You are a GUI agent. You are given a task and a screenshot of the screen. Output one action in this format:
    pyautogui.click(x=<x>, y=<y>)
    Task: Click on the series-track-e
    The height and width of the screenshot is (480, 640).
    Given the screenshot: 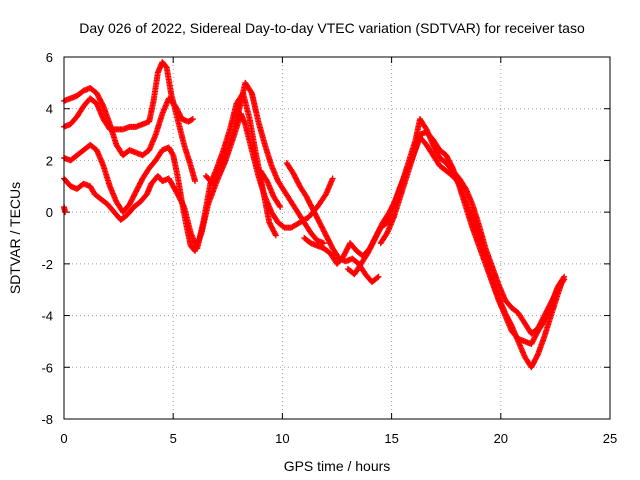 What is the action you would take?
    pyautogui.click(x=194, y=163)
    